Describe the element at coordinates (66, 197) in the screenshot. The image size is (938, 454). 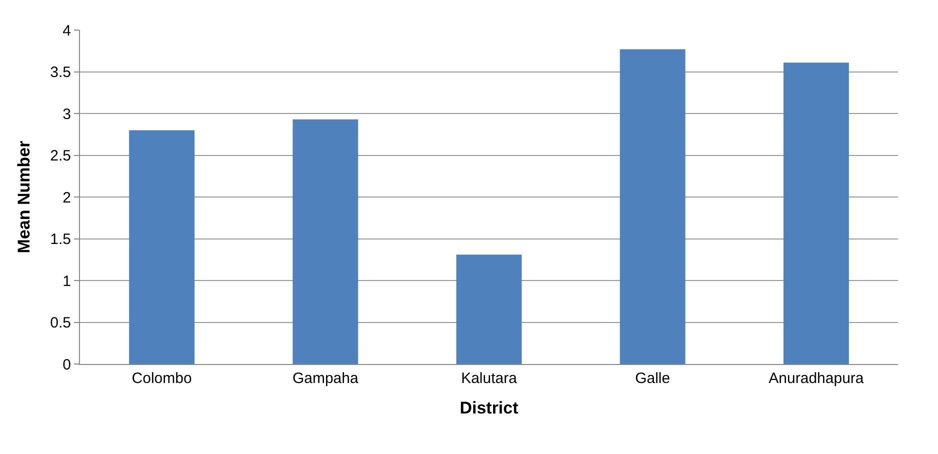
I see `y-tick-label: 2` at that location.